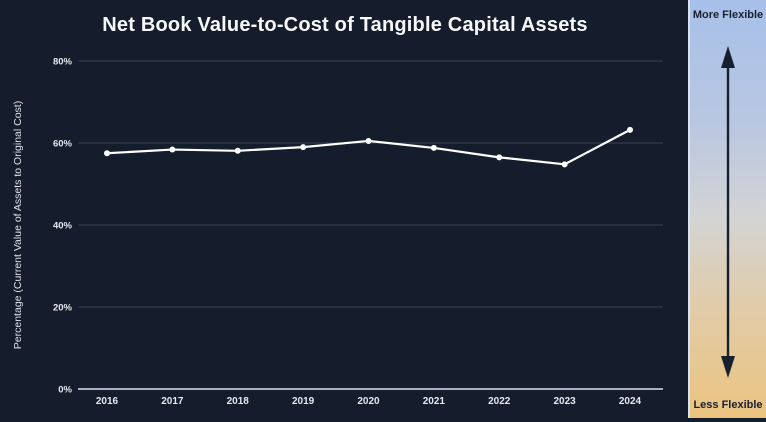 This screenshot has height=422, width=766. What do you see at coordinates (630, 401) in the screenshot?
I see `x-tick-label: 2024` at bounding box center [630, 401].